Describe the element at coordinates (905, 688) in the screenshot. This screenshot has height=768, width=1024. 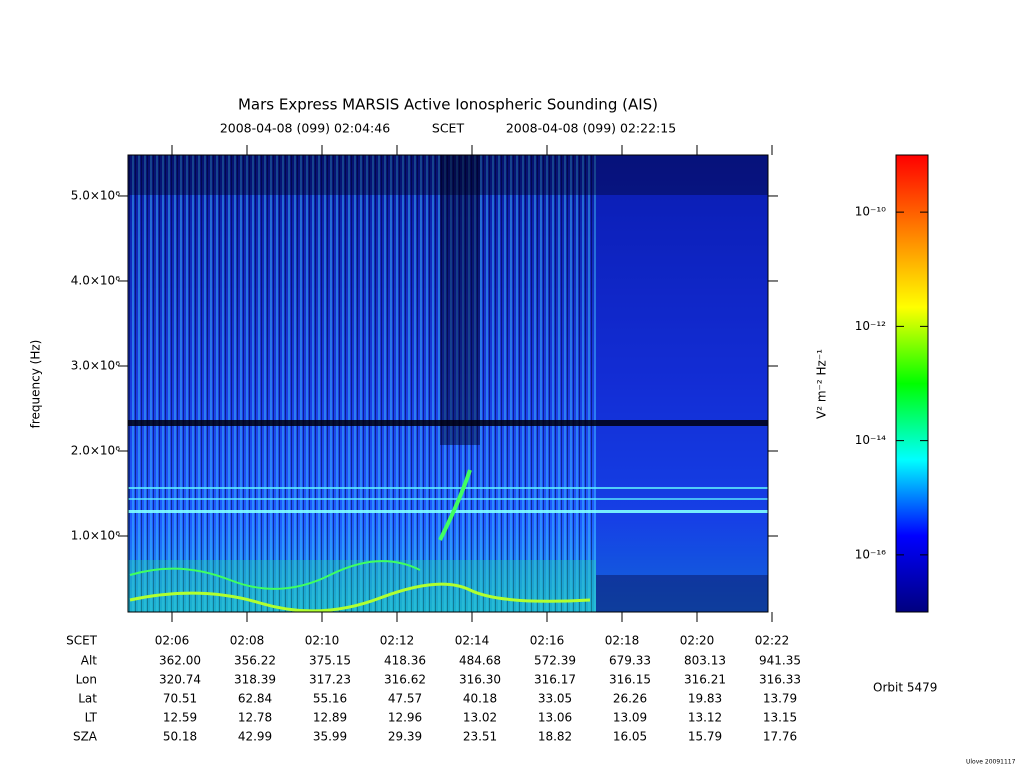
I see `orbit-label: Orbit 5479` at that location.